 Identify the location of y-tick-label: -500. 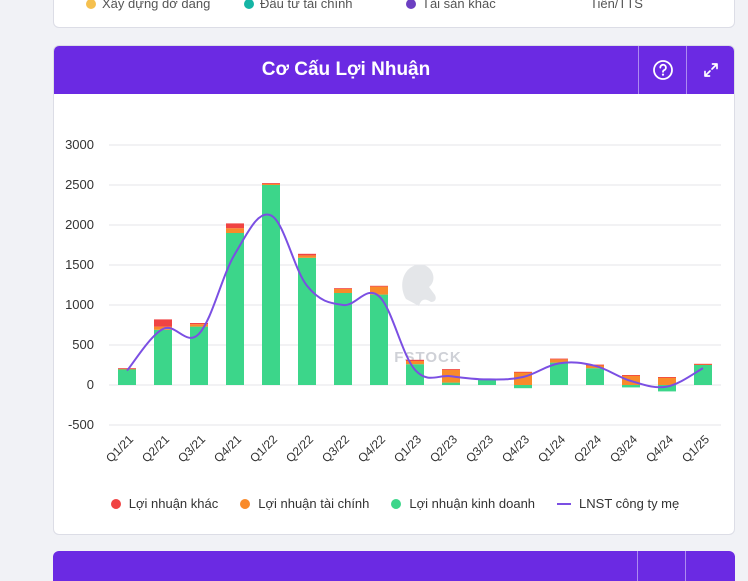
(81, 424).